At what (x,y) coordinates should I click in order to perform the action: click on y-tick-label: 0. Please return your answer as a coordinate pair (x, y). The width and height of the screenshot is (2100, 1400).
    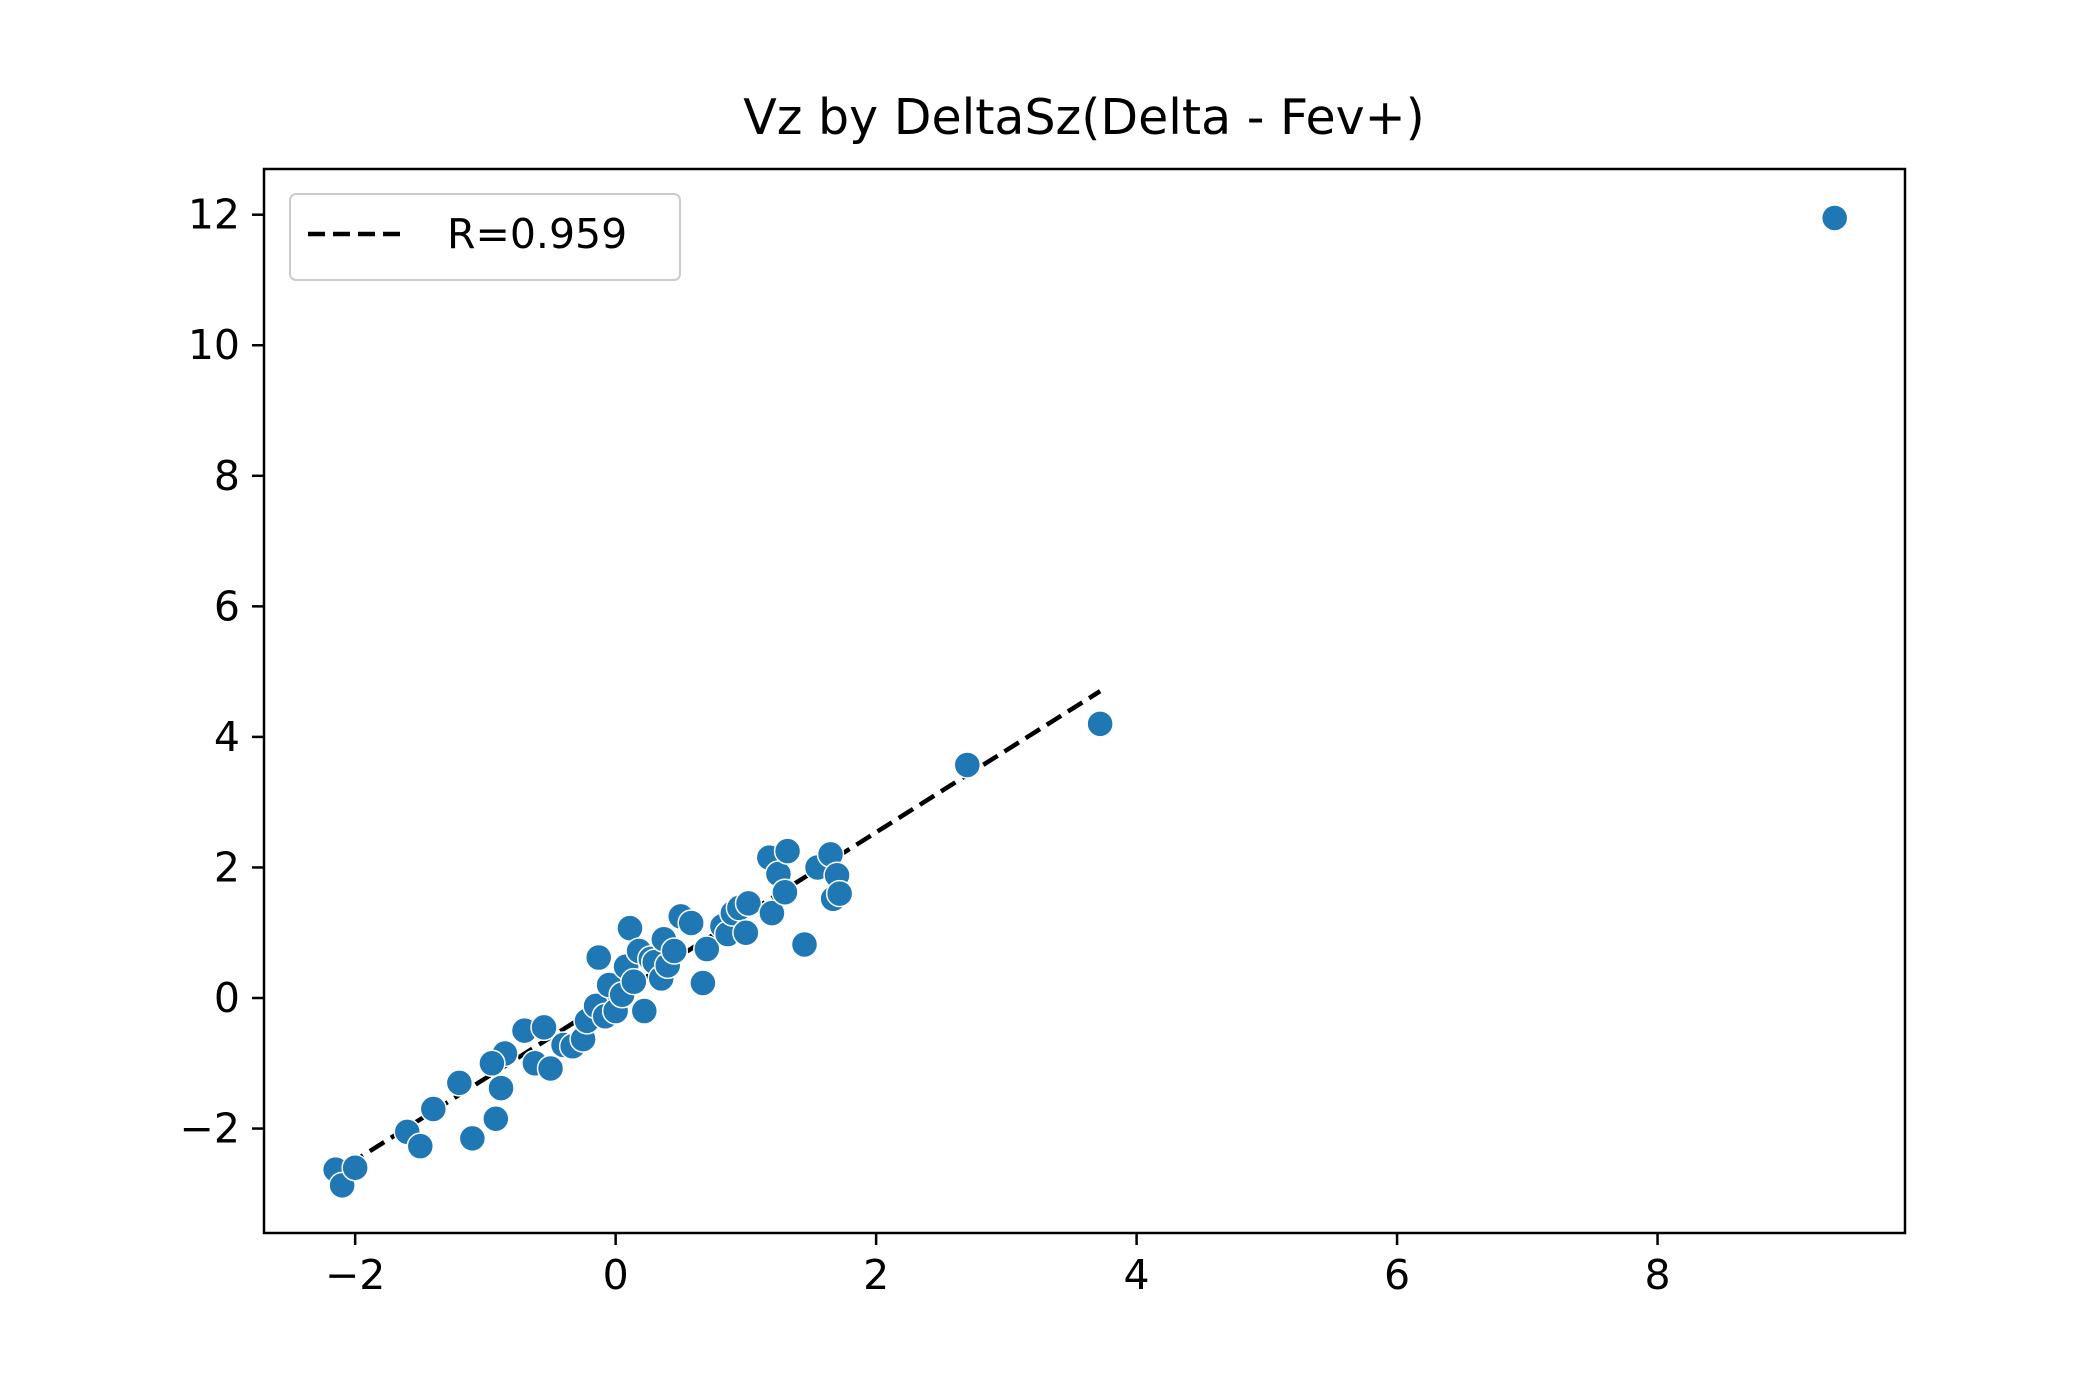
    Looking at the image, I should click on (227, 998).